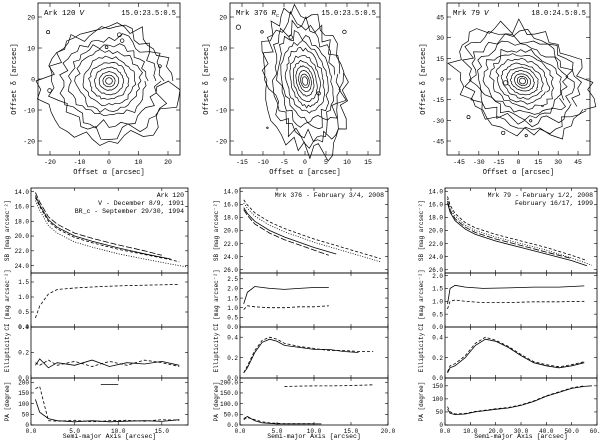 This screenshot has height=442, width=600. I want to click on contour-xtick-label: 10, so click(347, 162).